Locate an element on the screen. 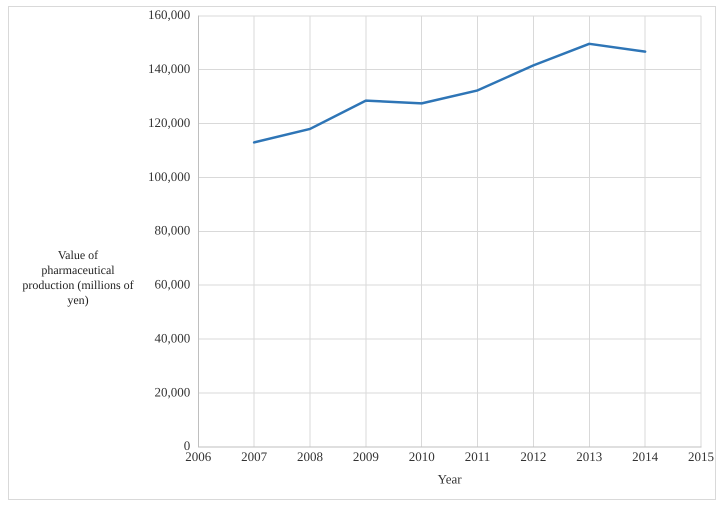 The height and width of the screenshot is (506, 721). x-tick-label: 2009 is located at coordinates (365, 456).